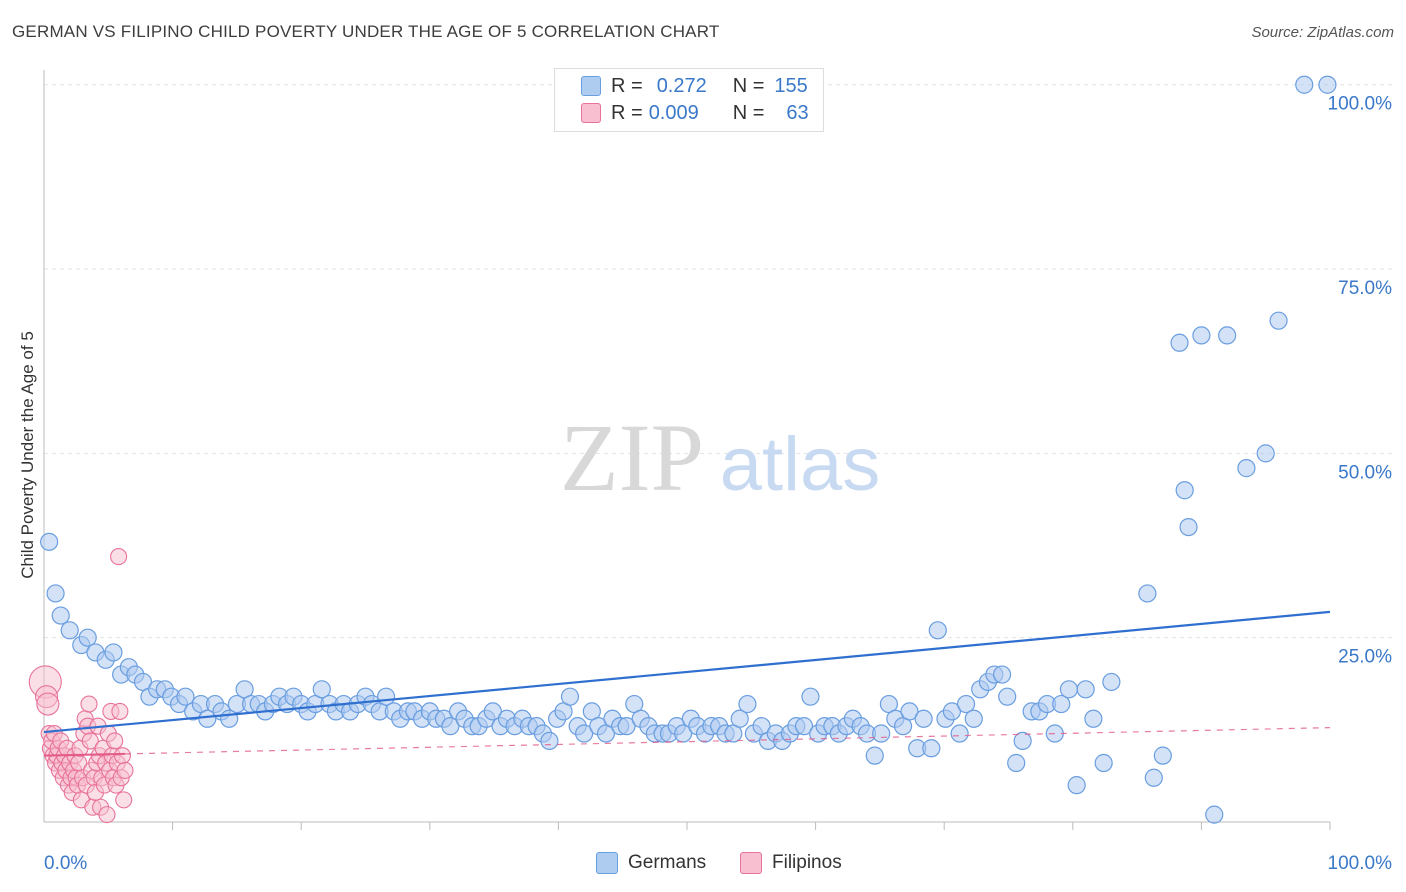 The image size is (1406, 892). I want to click on y-tick-label: 25.0%, so click(1365, 657).